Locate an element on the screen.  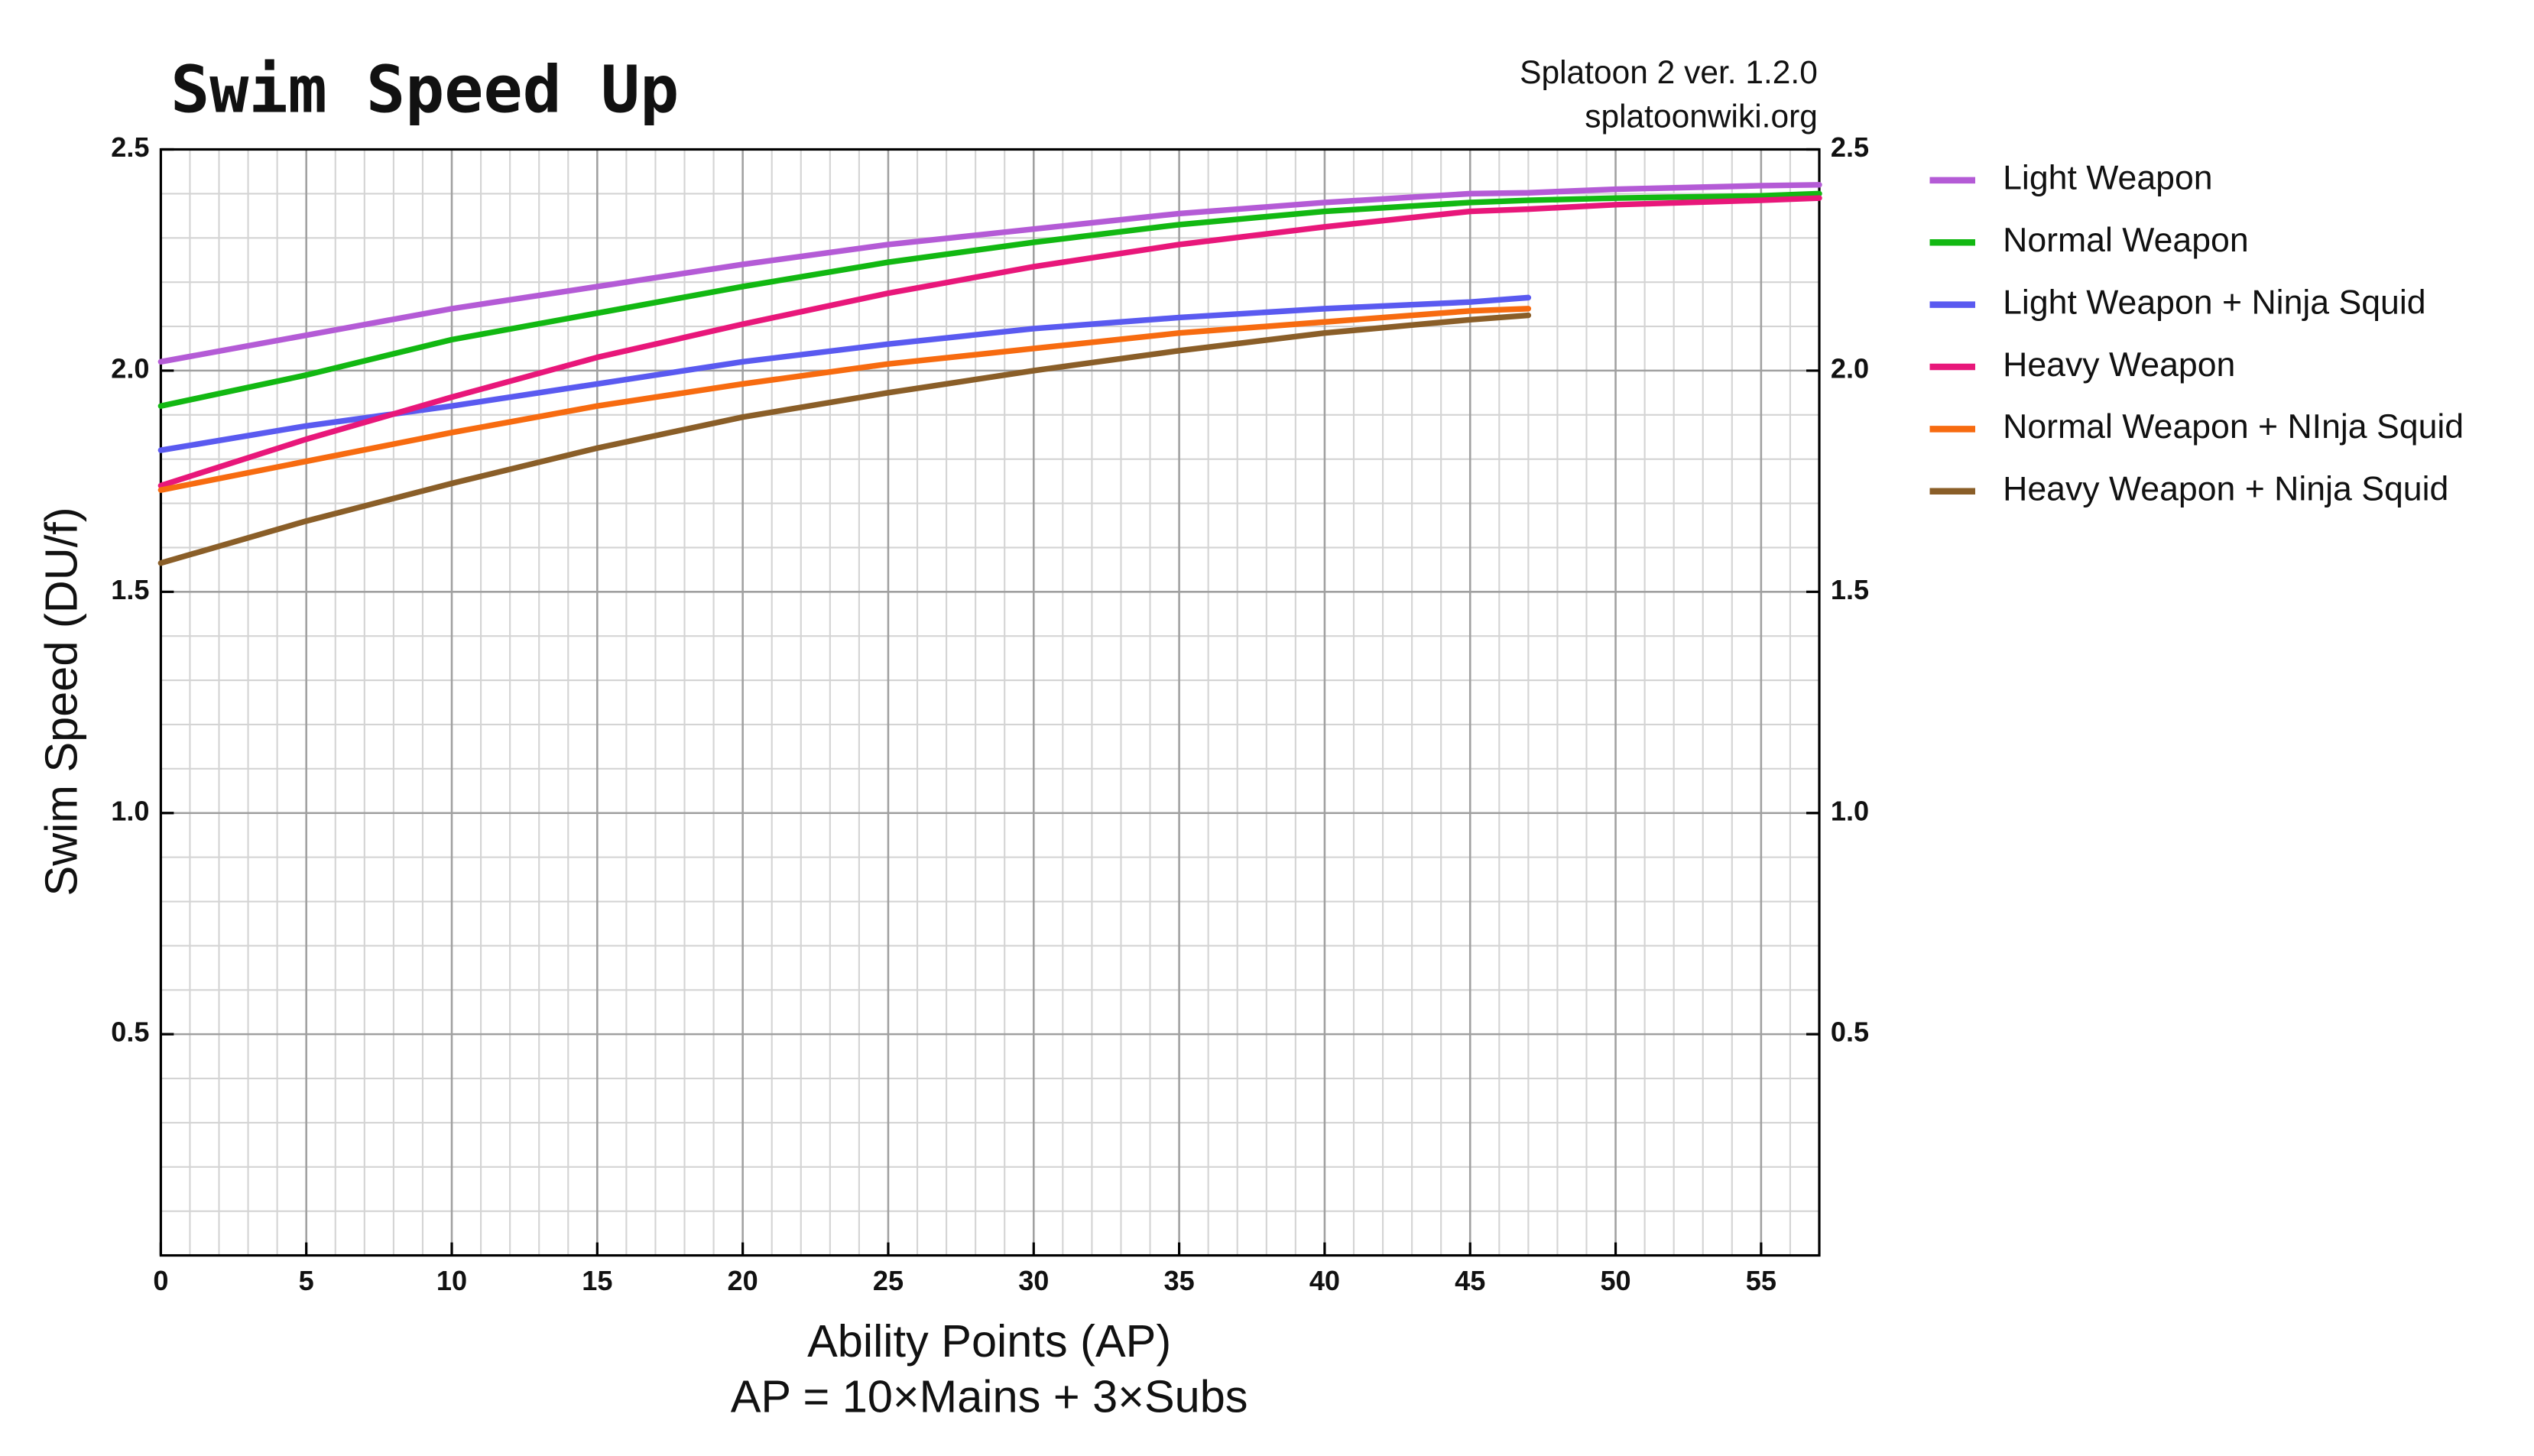
x-tick-label: 0 is located at coordinates (160, 1280).